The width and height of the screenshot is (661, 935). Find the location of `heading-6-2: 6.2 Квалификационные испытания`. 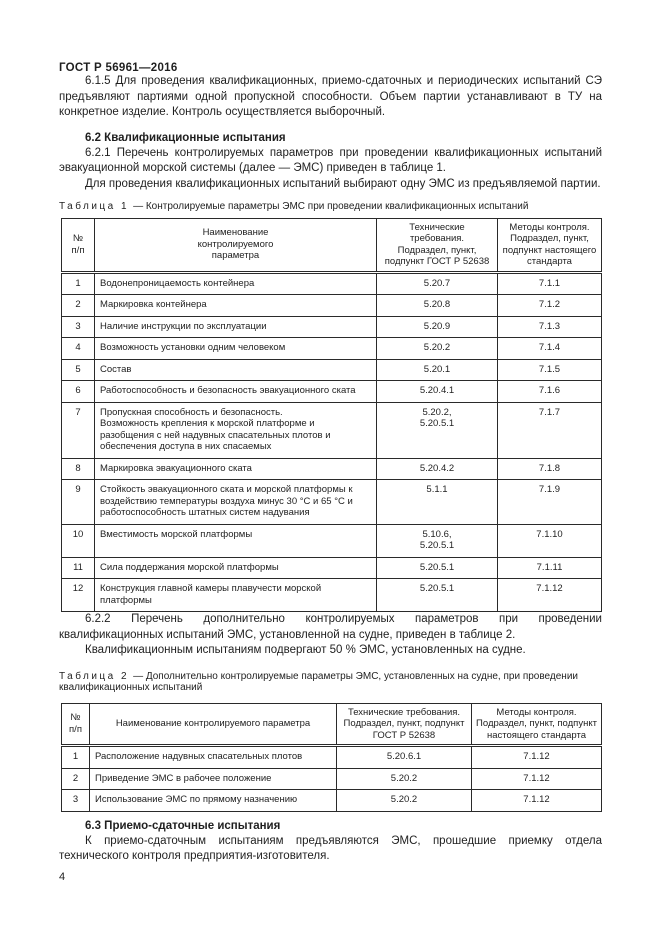

heading-6-2: 6.2 Квалификационные испытания is located at coordinates (185, 137).